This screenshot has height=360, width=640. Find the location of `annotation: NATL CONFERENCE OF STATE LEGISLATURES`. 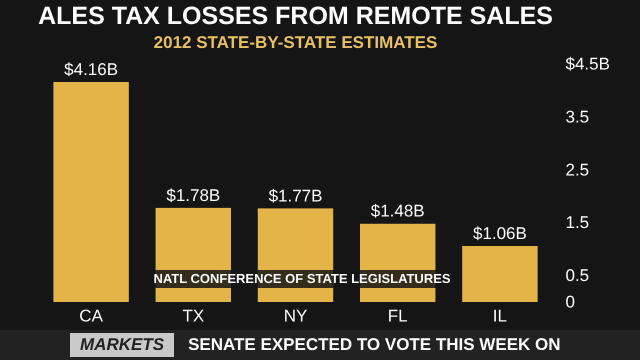

annotation: NATL CONFERENCE OF STATE LEGISLATURES is located at coordinates (302, 278).